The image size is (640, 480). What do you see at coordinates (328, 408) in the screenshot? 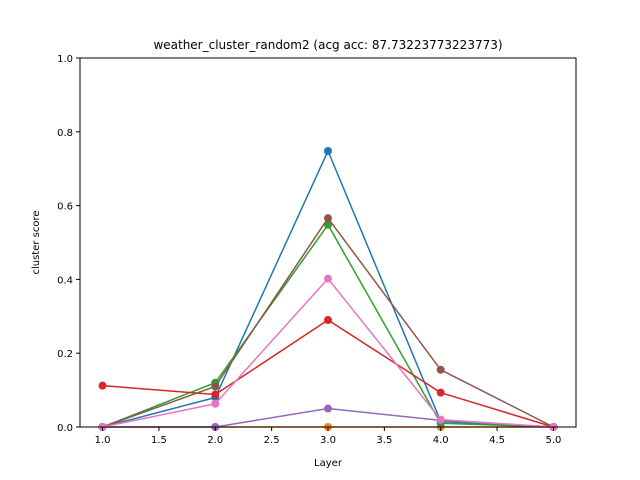
I see `series-4-point` at bounding box center [328, 408].